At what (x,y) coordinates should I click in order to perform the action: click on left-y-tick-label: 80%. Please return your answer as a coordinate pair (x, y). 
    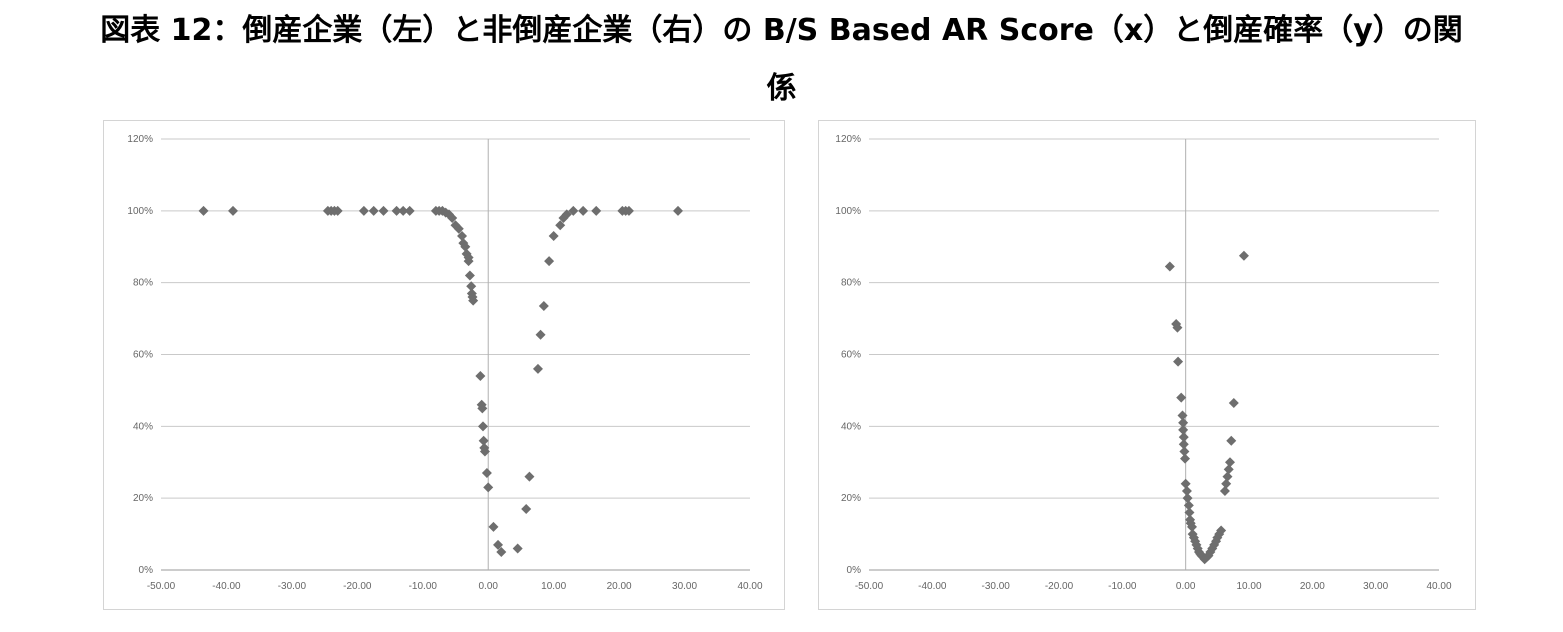
    Looking at the image, I should click on (143, 283).